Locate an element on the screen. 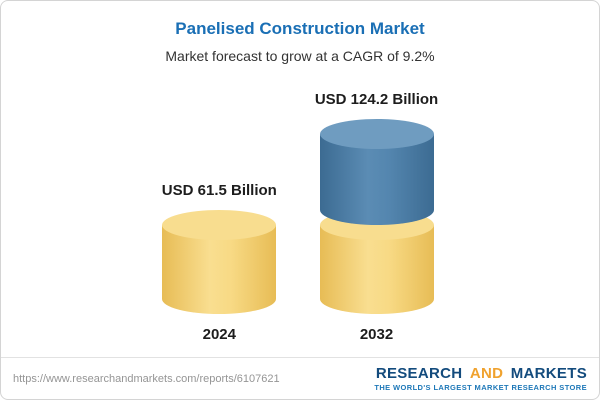 The width and height of the screenshot is (600, 400). segment-2032-growth is located at coordinates (376, 172).